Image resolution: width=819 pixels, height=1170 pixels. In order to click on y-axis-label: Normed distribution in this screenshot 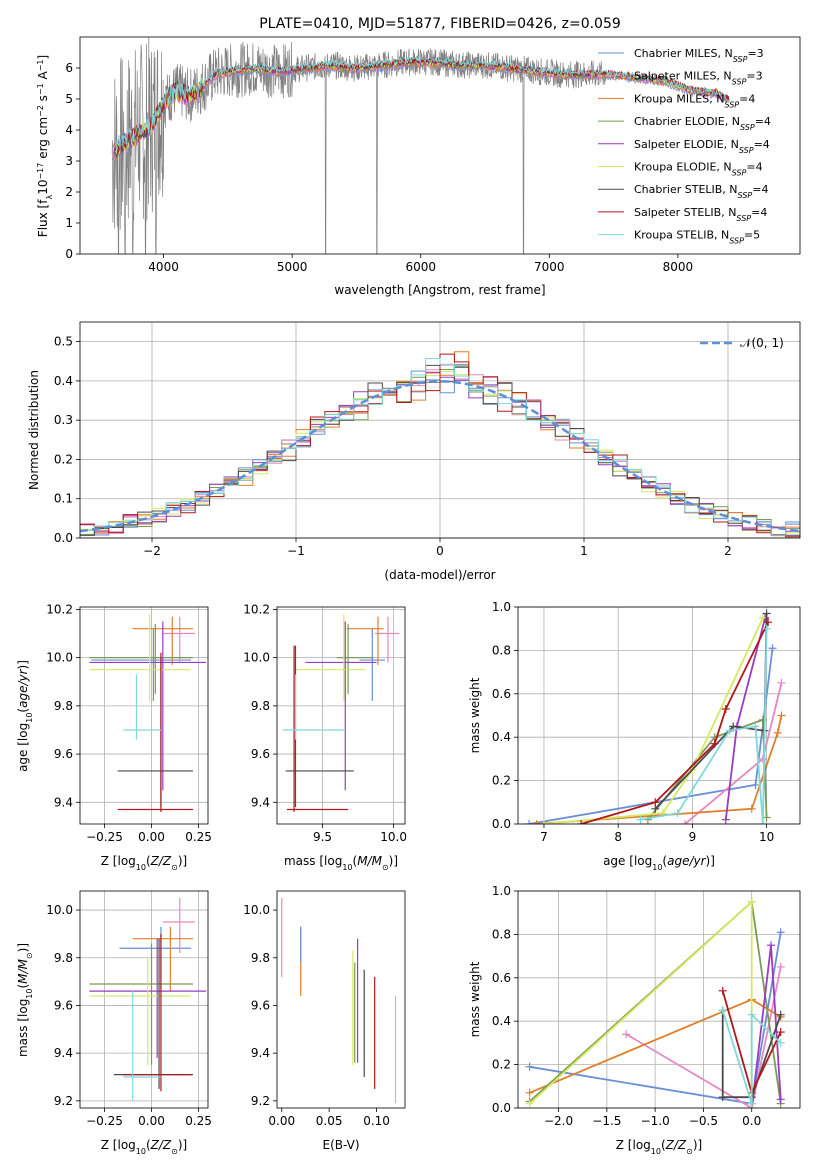, I will do `click(34, 430)`.